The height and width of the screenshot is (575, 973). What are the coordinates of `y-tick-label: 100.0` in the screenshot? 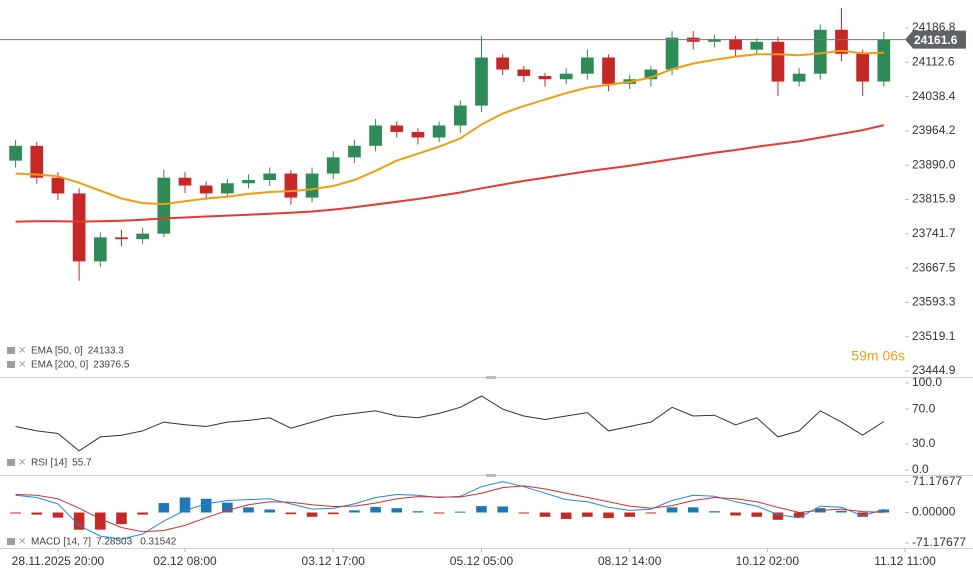 It's located at (927, 382).